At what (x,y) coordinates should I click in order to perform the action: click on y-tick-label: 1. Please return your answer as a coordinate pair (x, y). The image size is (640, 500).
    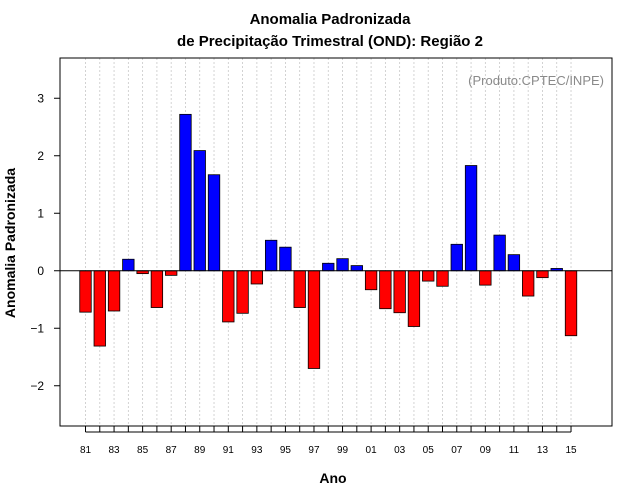
    Looking at the image, I should click on (40, 213).